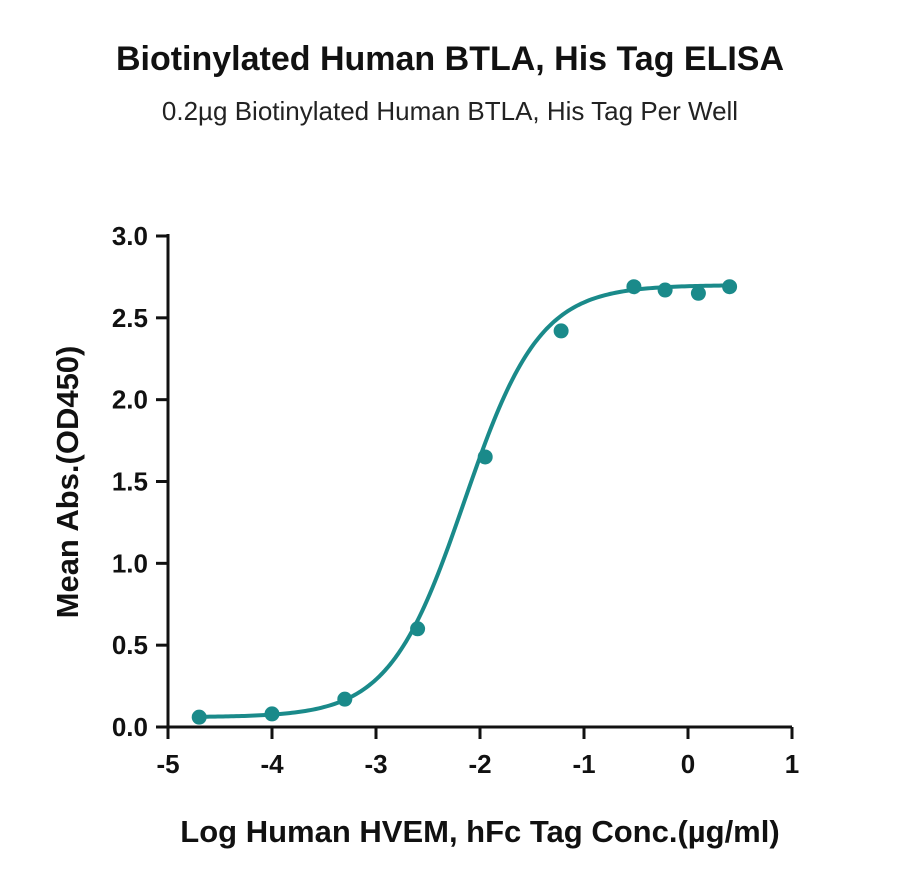 Image resolution: width=900 pixels, height=888 pixels. What do you see at coordinates (130, 727) in the screenshot?
I see `y-tick-label: 0.0` at bounding box center [130, 727].